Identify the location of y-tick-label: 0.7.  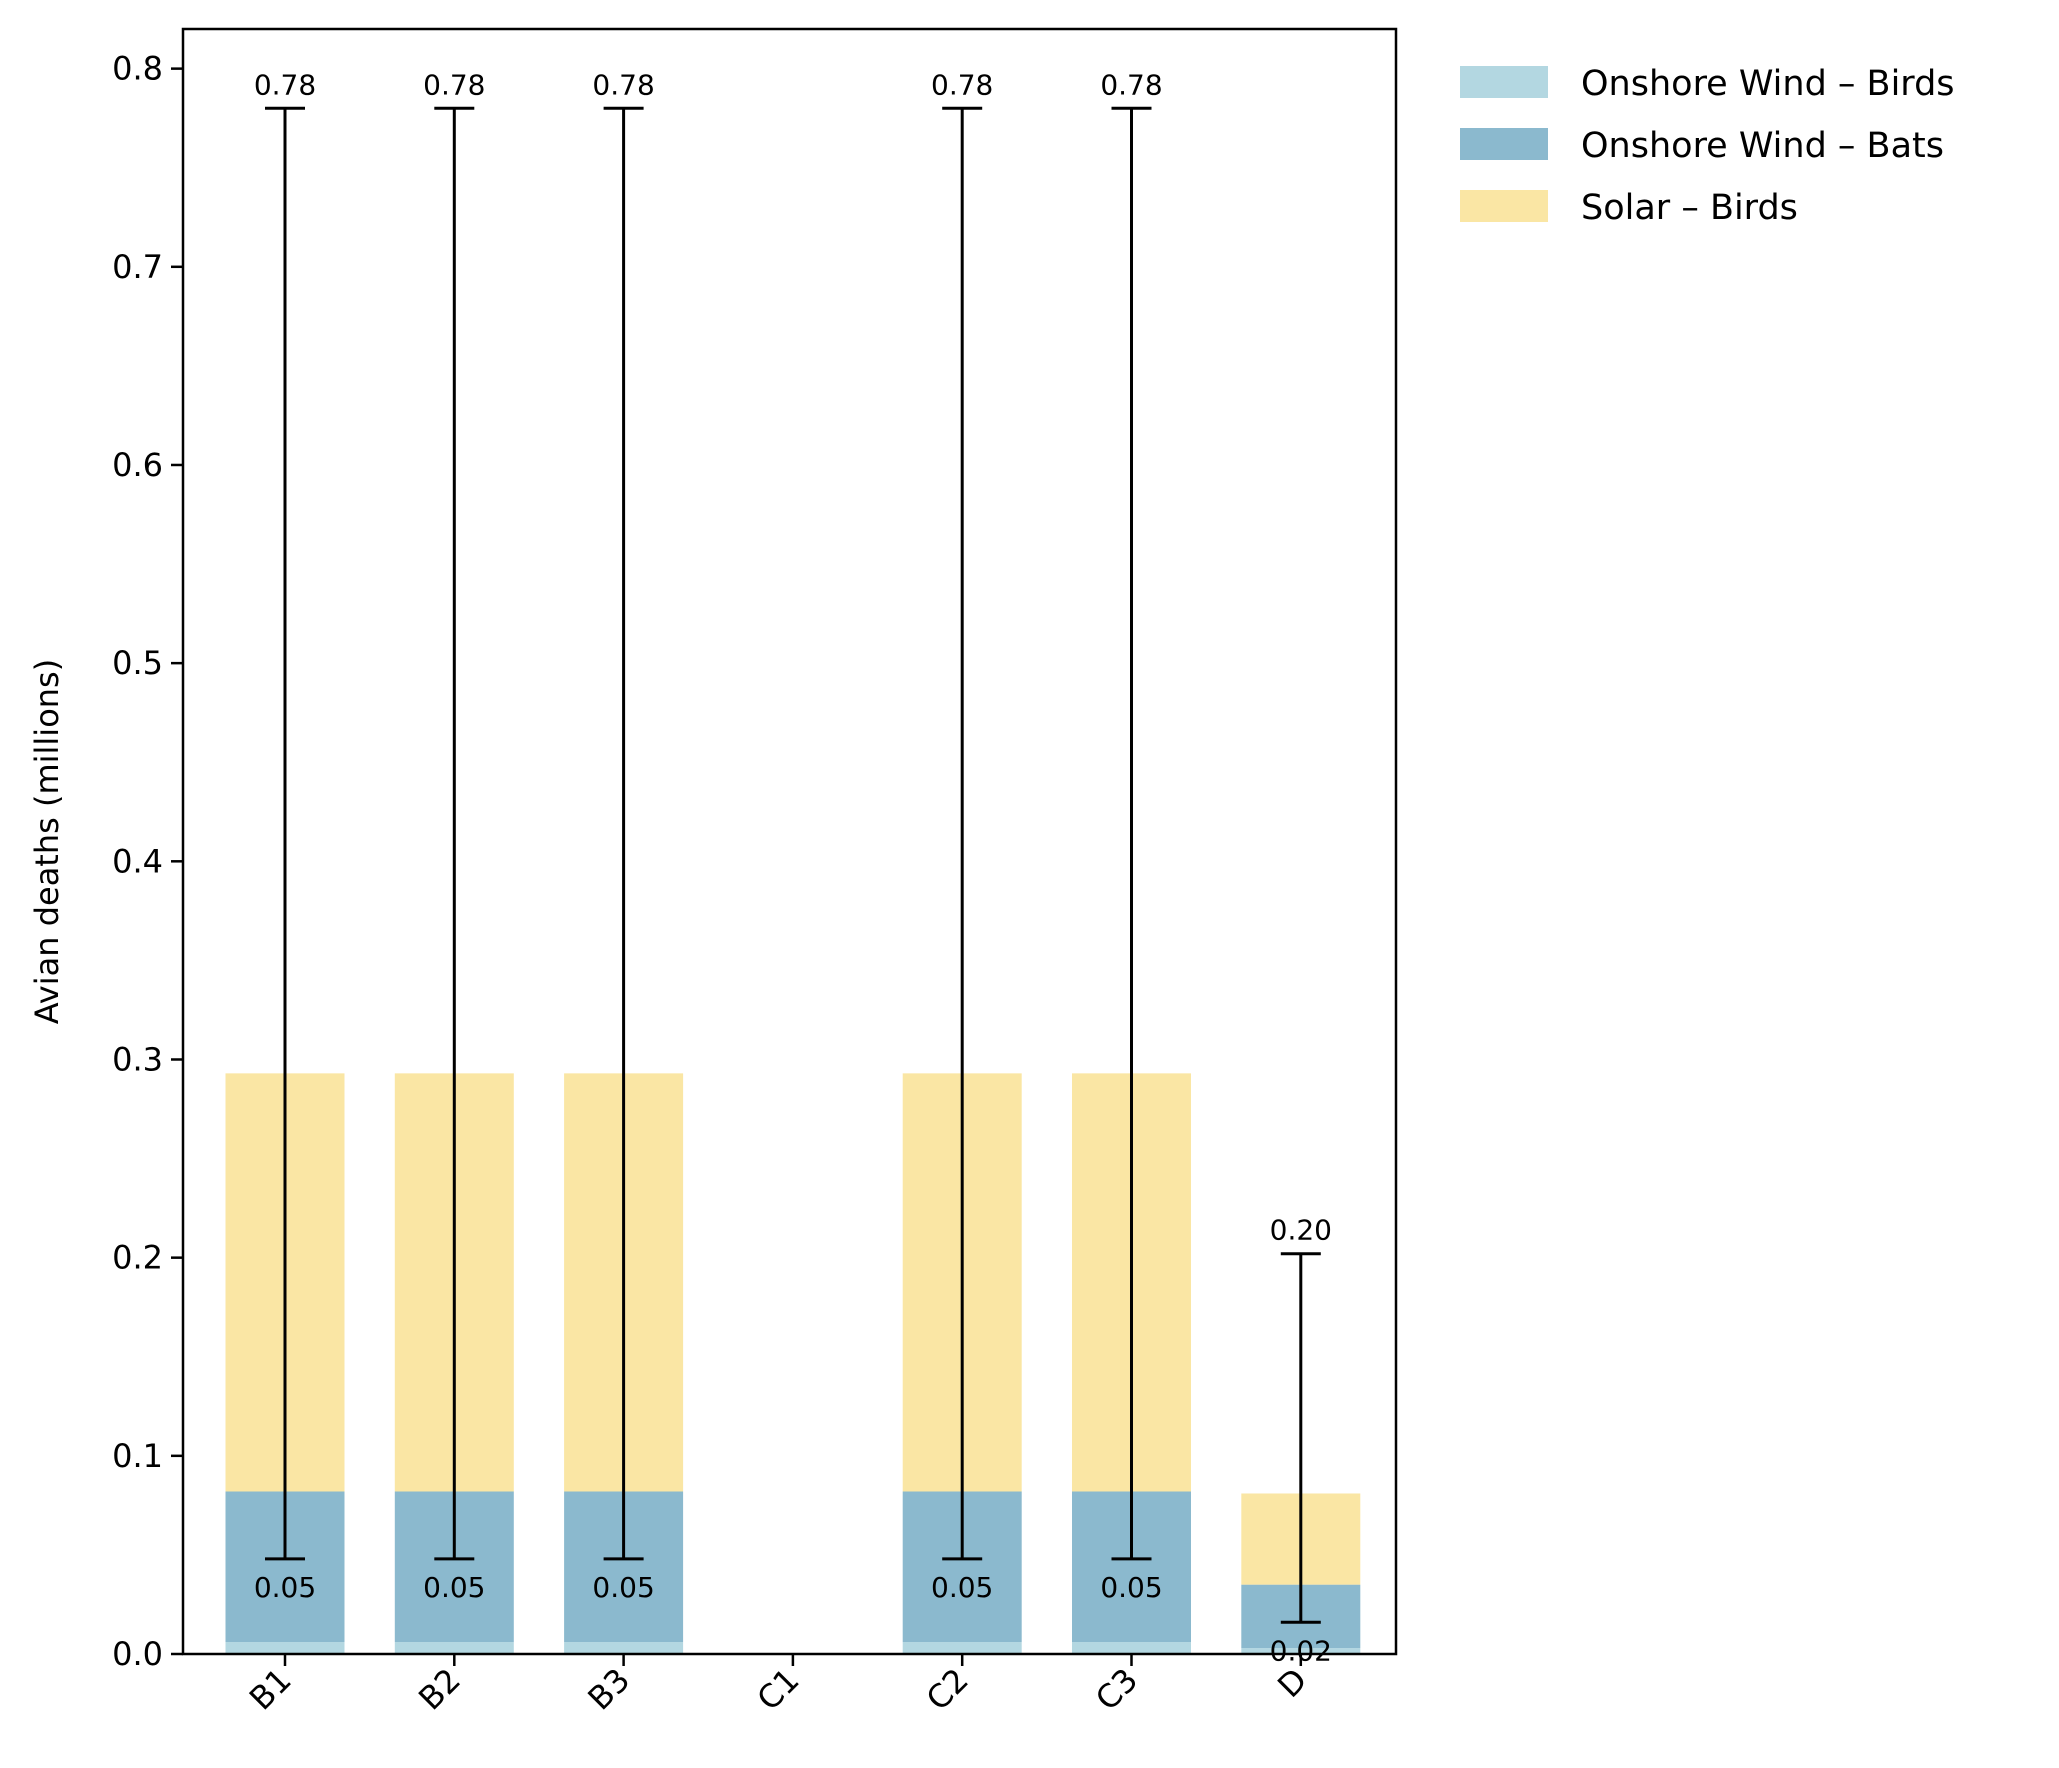
(137, 267).